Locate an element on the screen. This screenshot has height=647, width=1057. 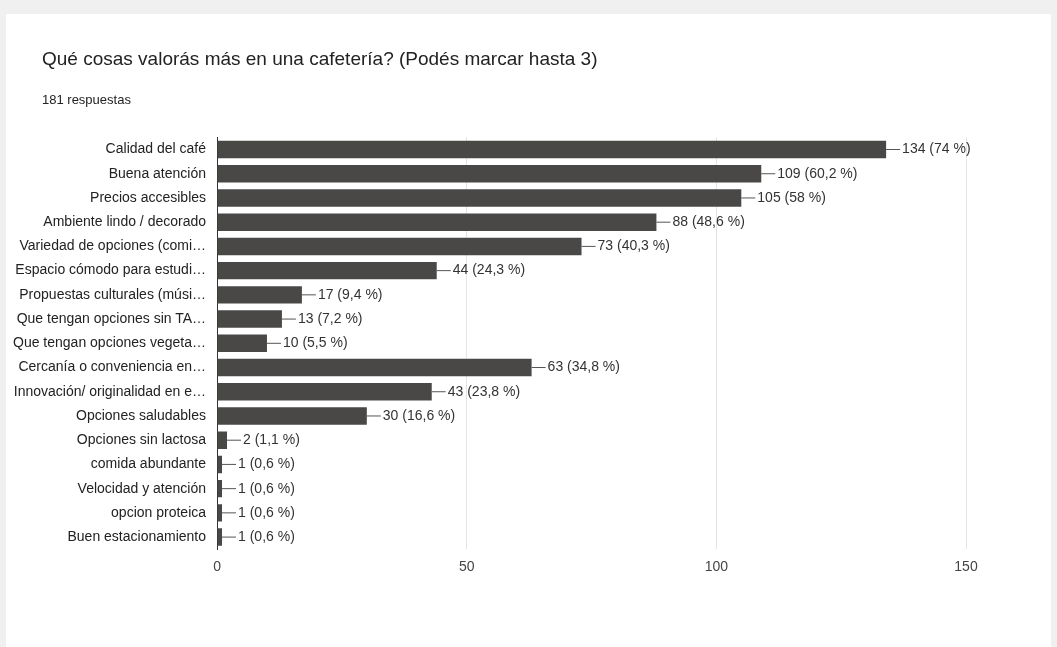
data-label: 43 (23,8 %) is located at coordinates (484, 390).